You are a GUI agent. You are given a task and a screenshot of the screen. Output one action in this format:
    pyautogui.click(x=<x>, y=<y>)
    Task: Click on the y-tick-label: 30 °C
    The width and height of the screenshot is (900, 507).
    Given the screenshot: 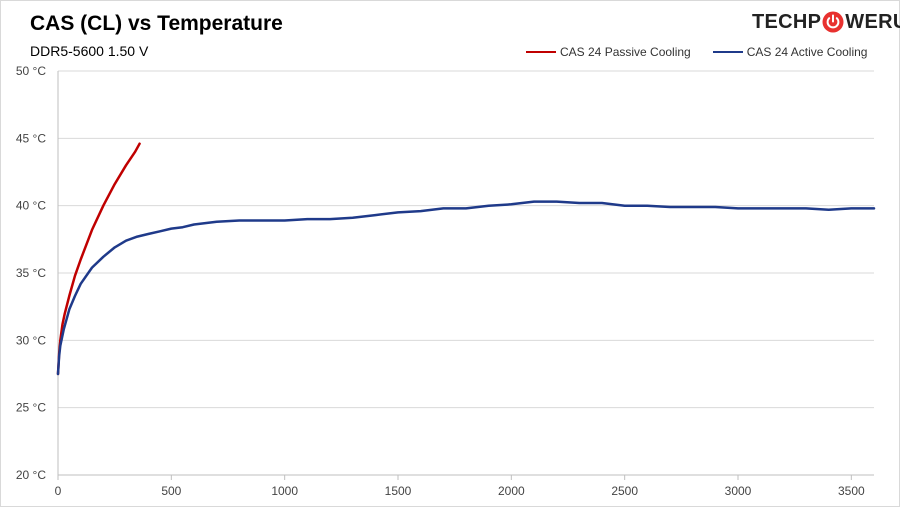 What is the action you would take?
    pyautogui.click(x=31, y=340)
    